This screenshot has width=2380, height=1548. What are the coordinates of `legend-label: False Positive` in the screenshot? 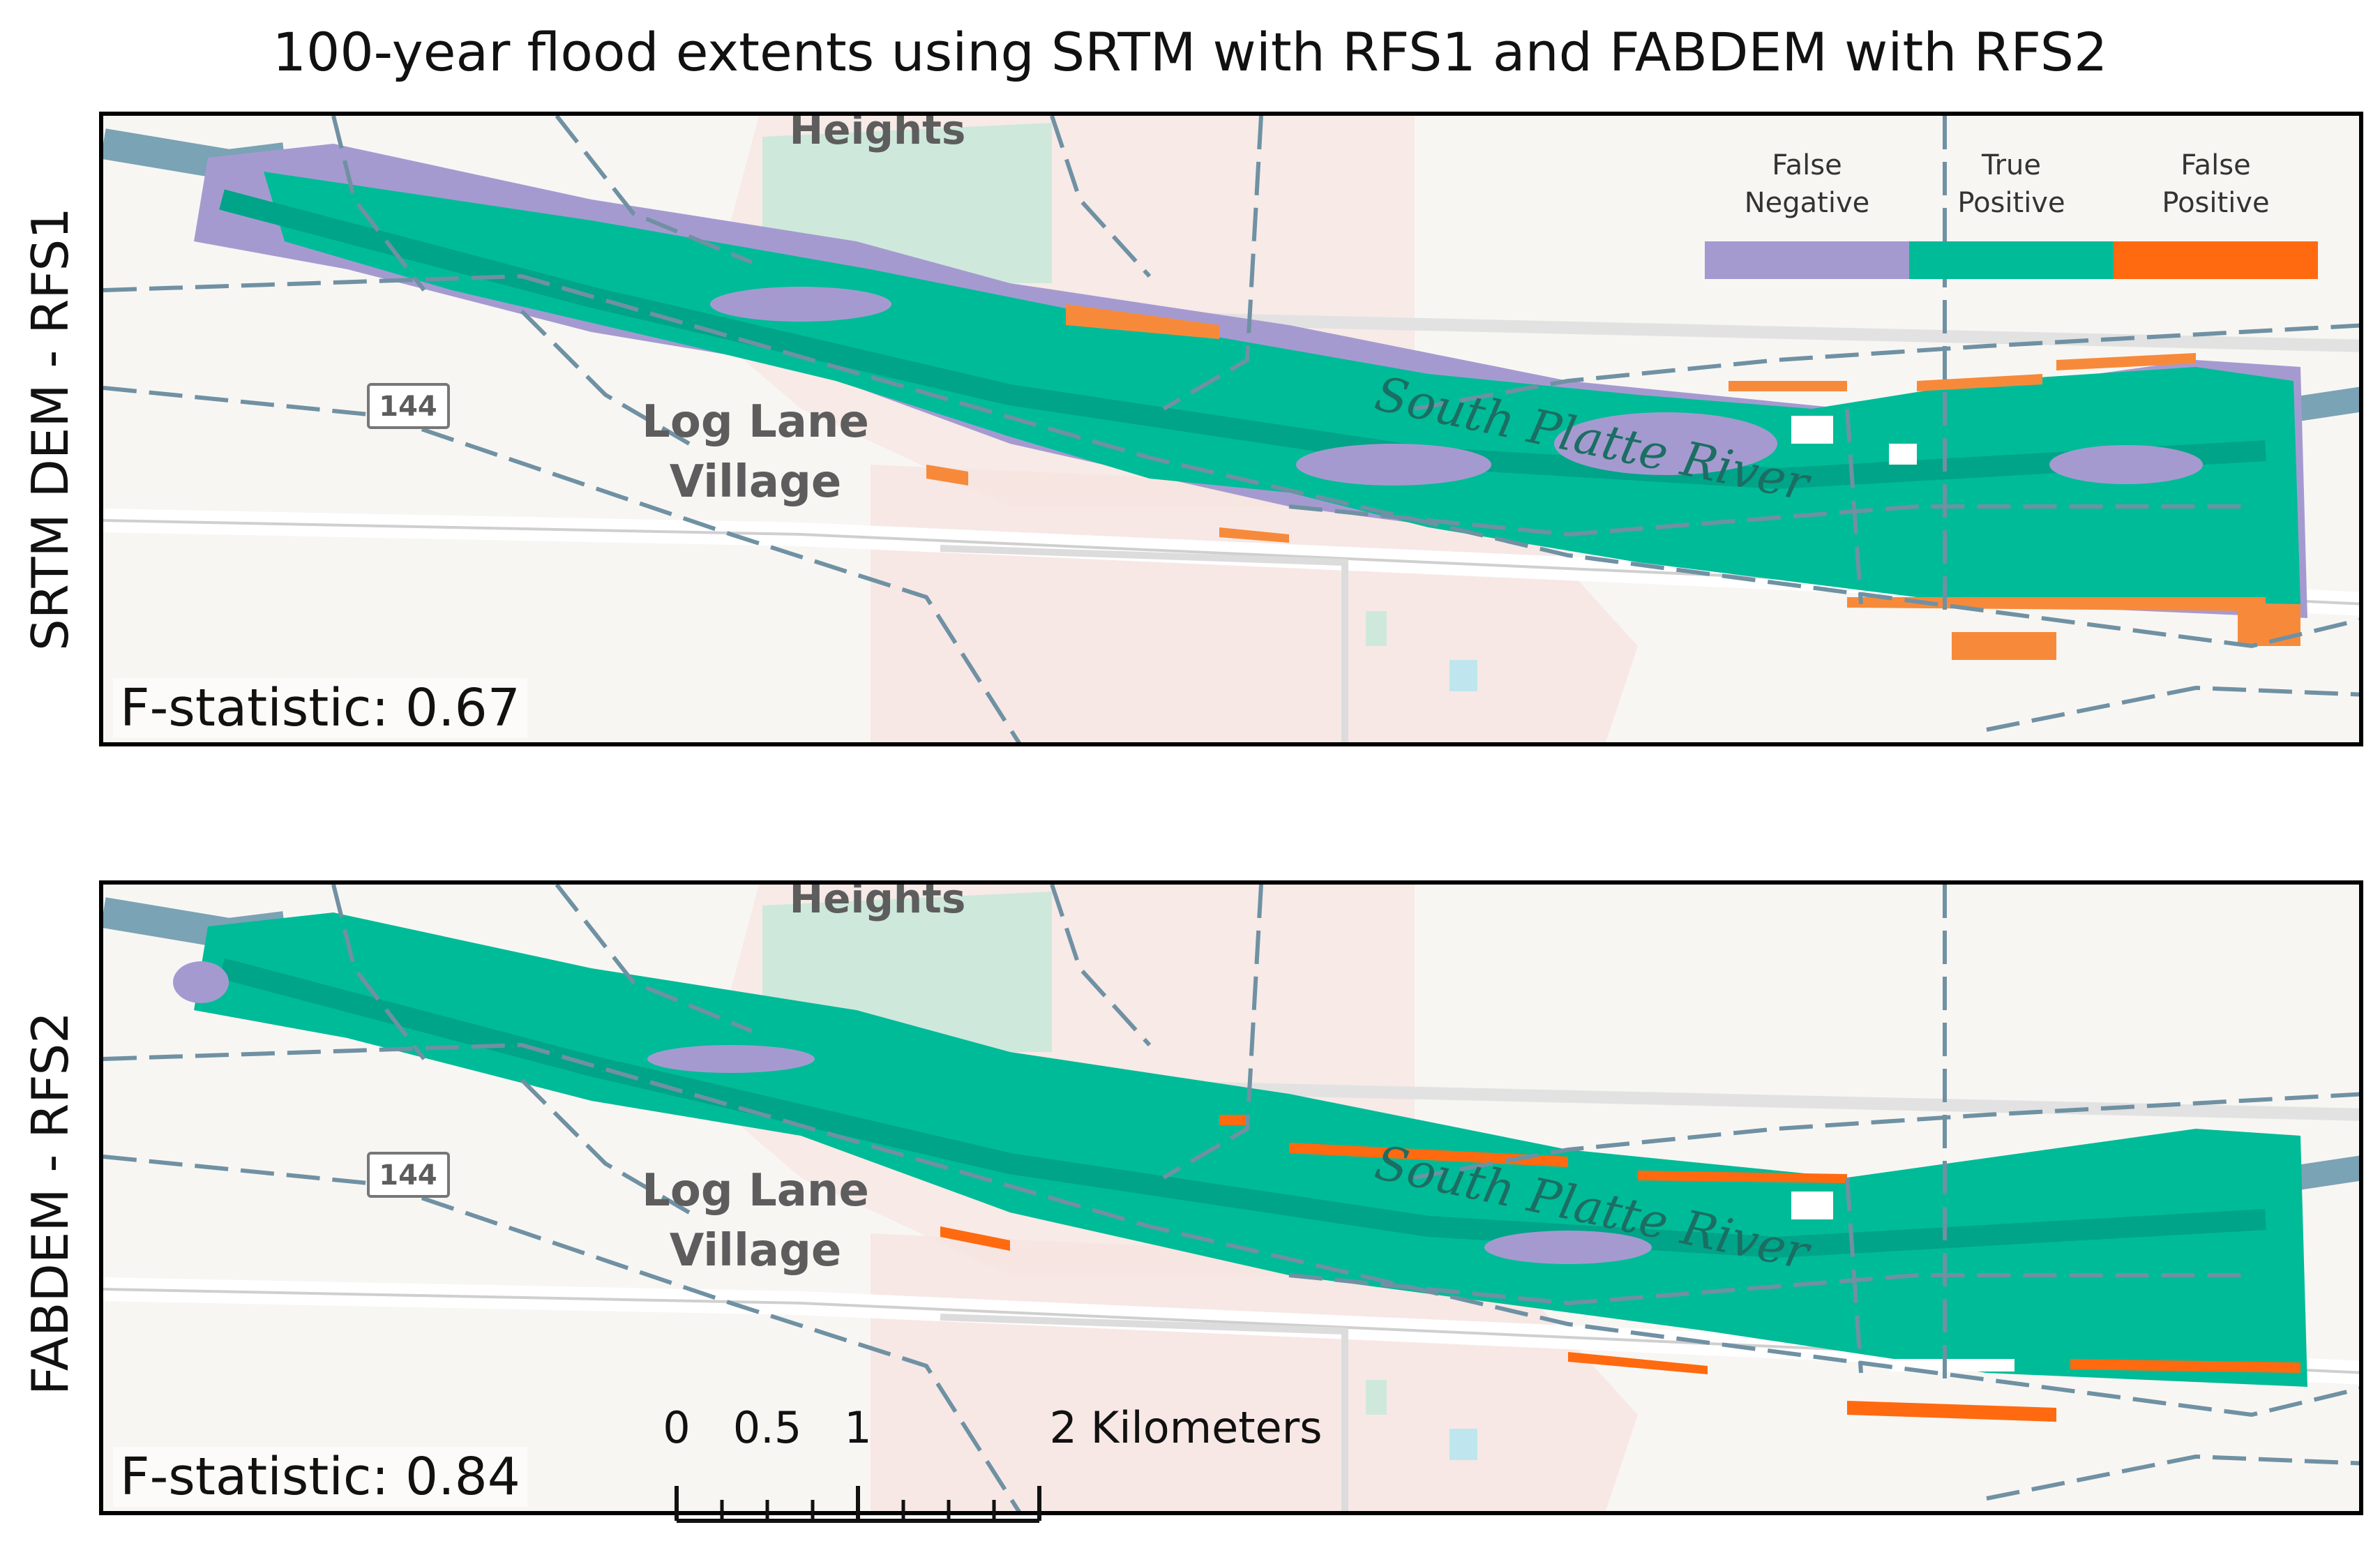 It's located at (2216, 184).